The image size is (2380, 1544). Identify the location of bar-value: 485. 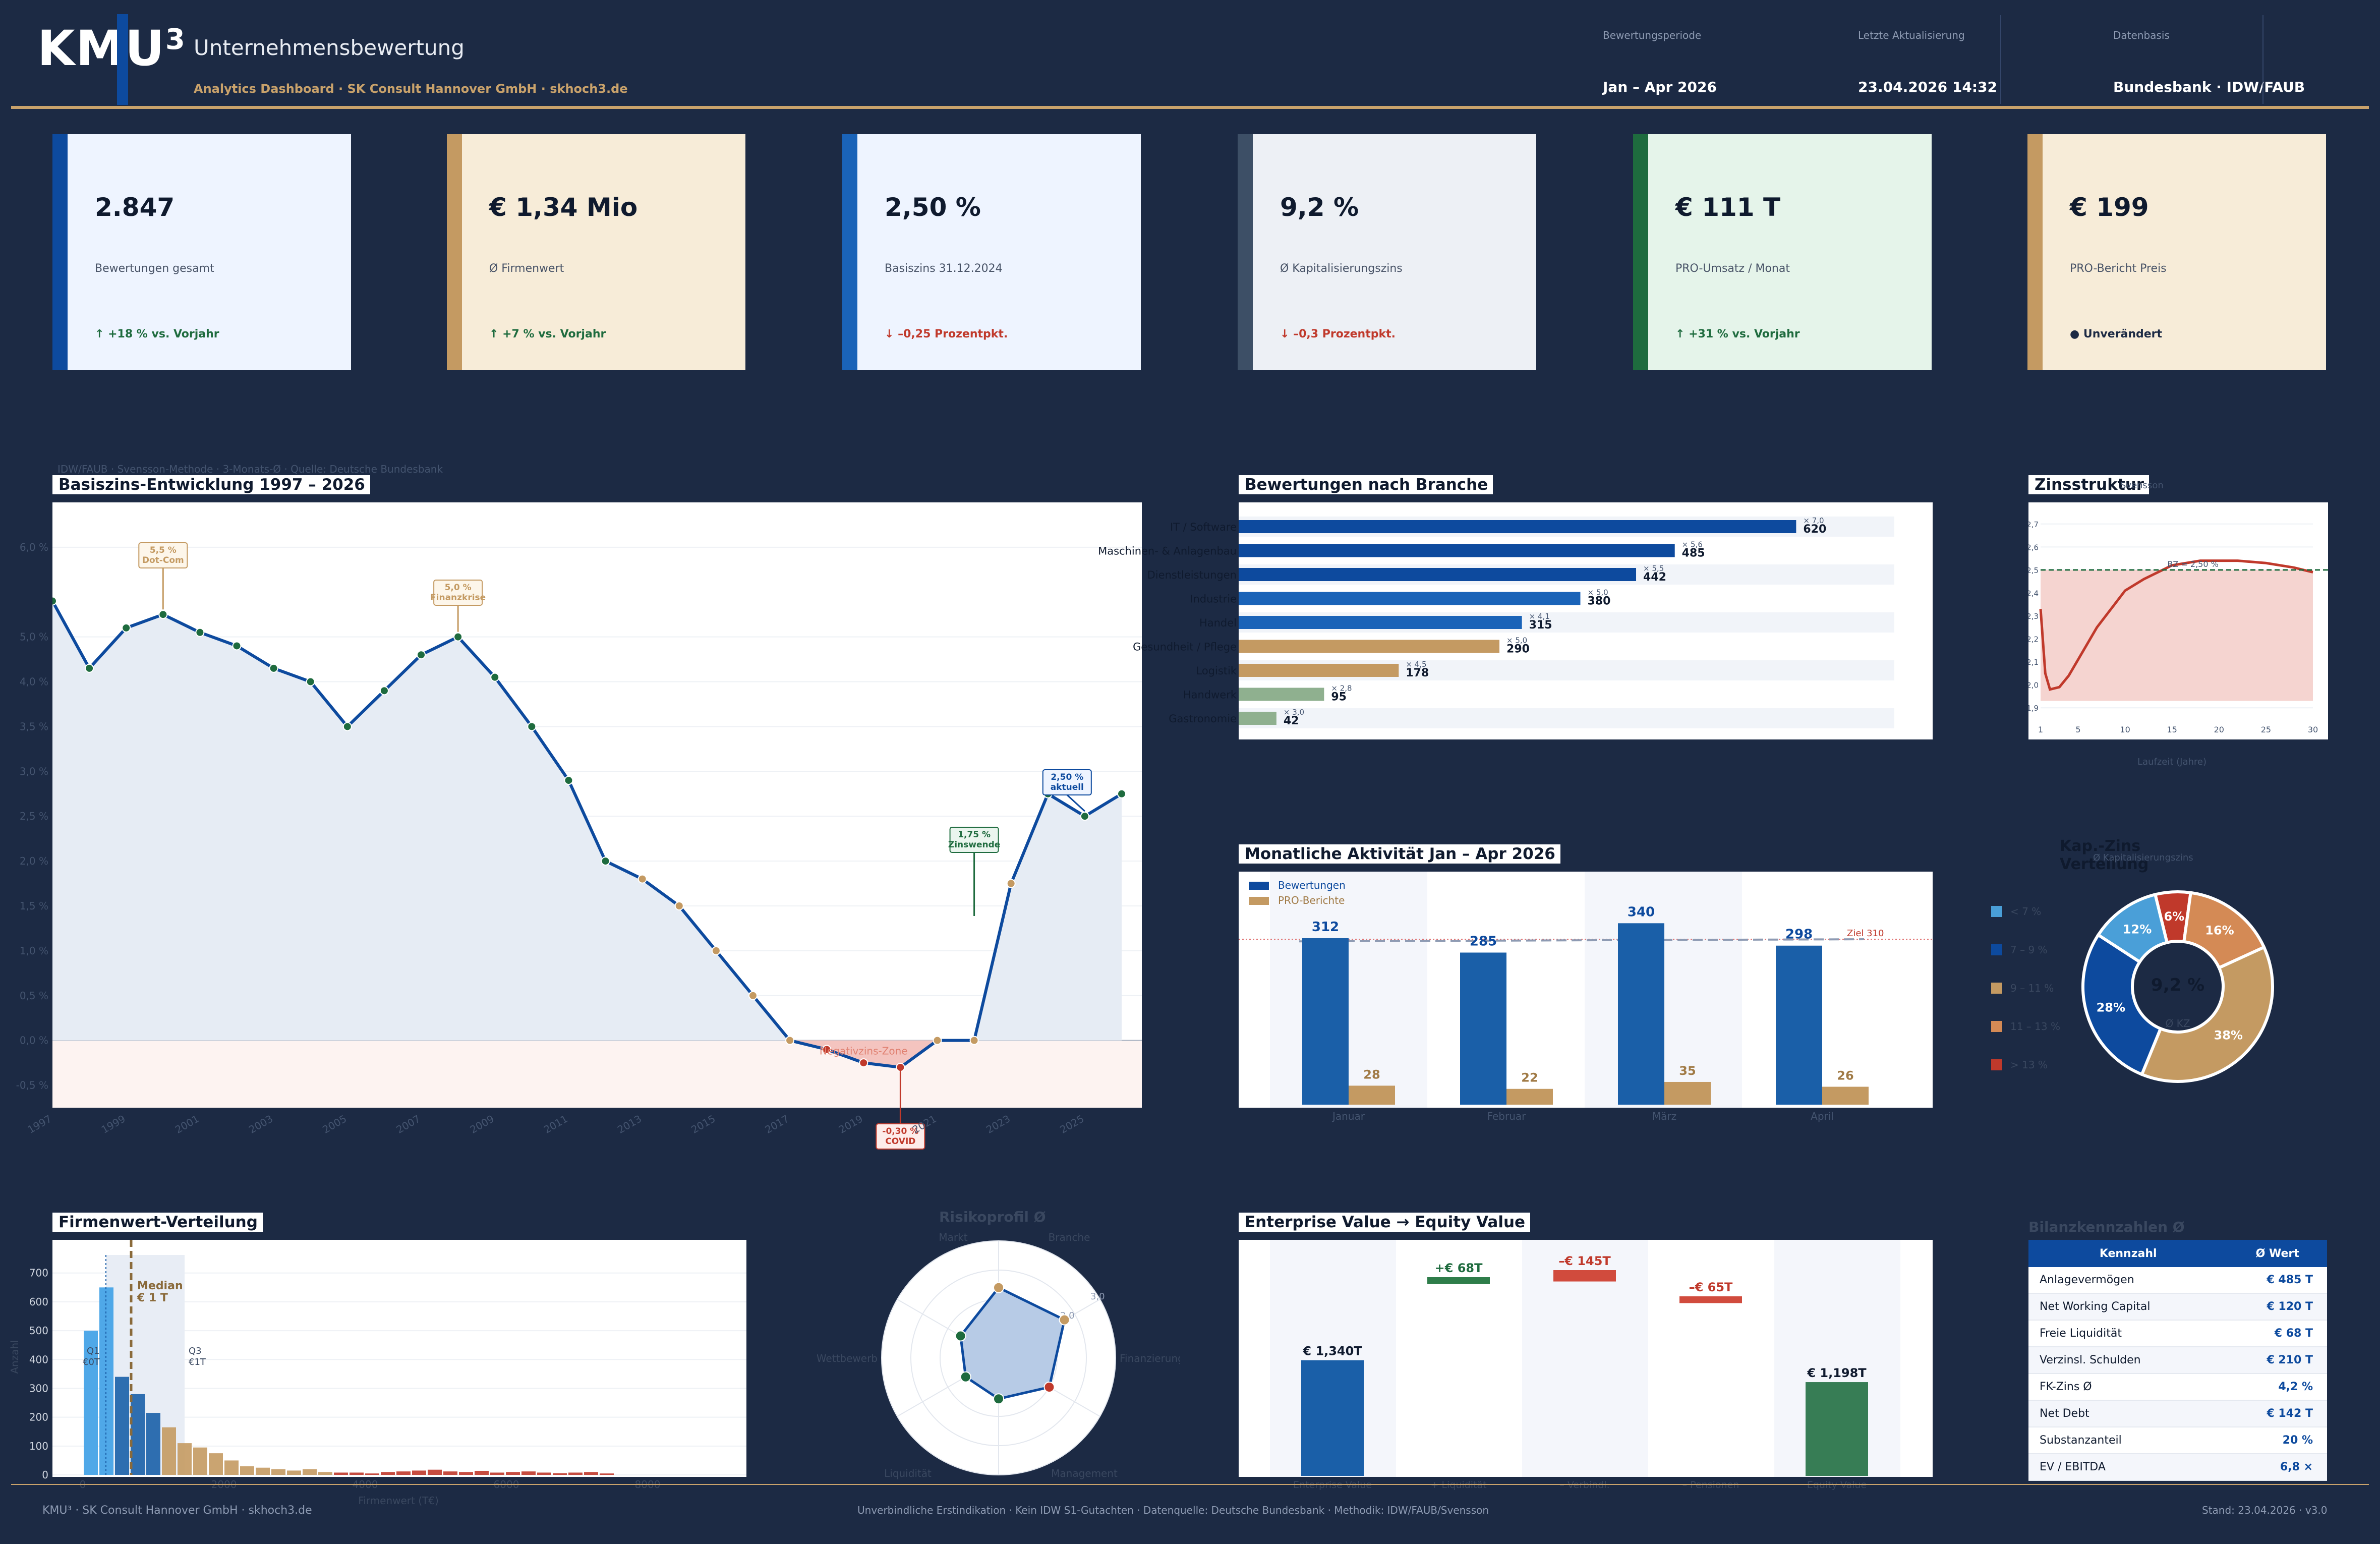
(1694, 553).